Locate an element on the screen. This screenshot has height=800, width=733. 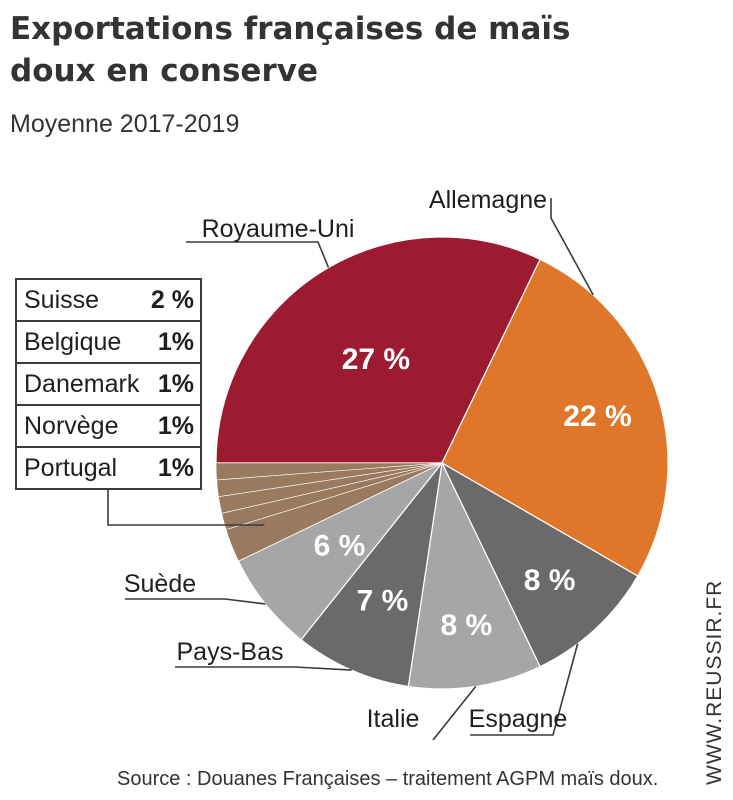
slice-royaume-uni is located at coordinates (378, 350).